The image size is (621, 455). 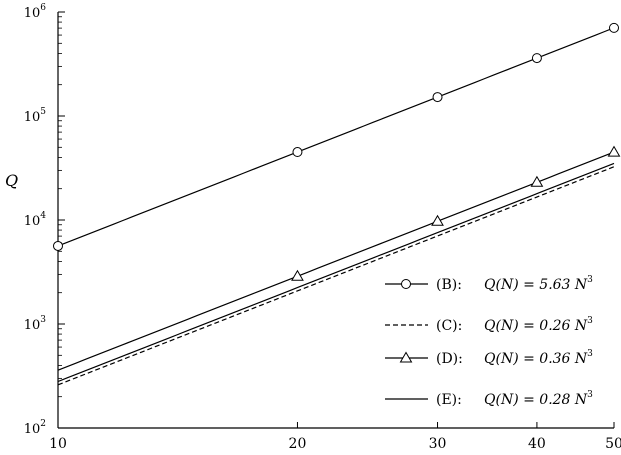 What do you see at coordinates (537, 444) in the screenshot?
I see `x-tick-label: 40` at bounding box center [537, 444].